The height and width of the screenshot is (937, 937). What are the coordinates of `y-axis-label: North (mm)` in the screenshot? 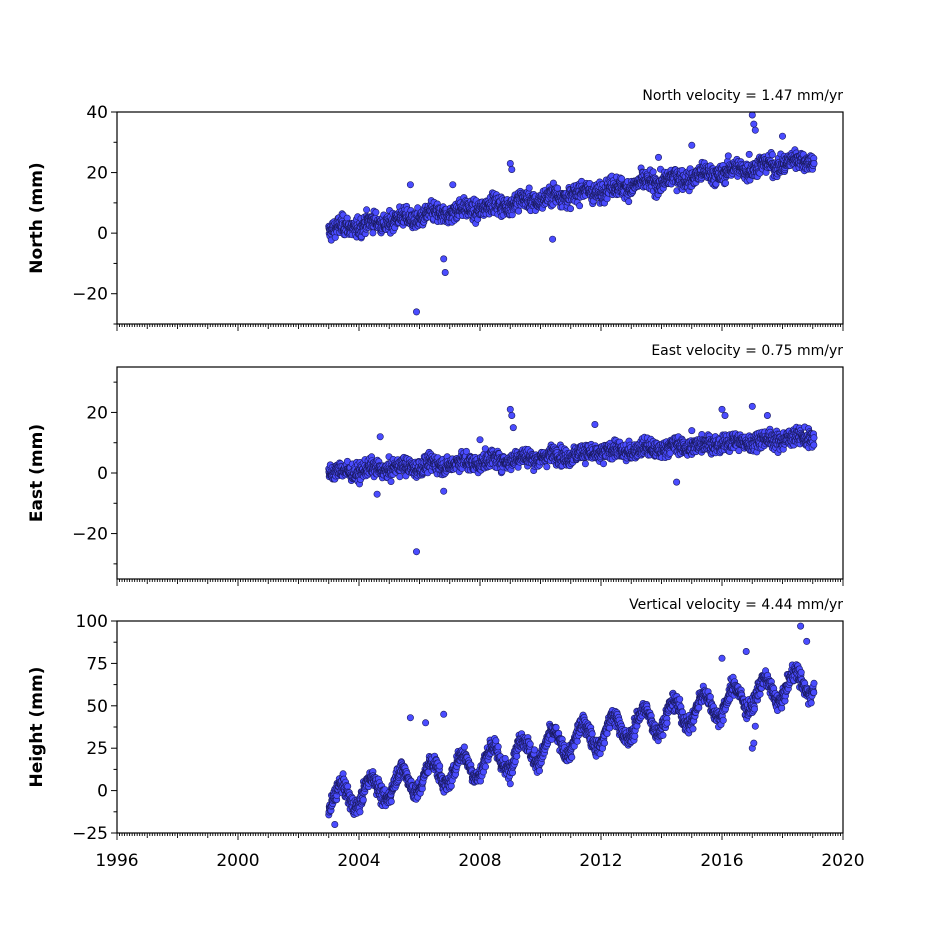 It's located at (37, 217).